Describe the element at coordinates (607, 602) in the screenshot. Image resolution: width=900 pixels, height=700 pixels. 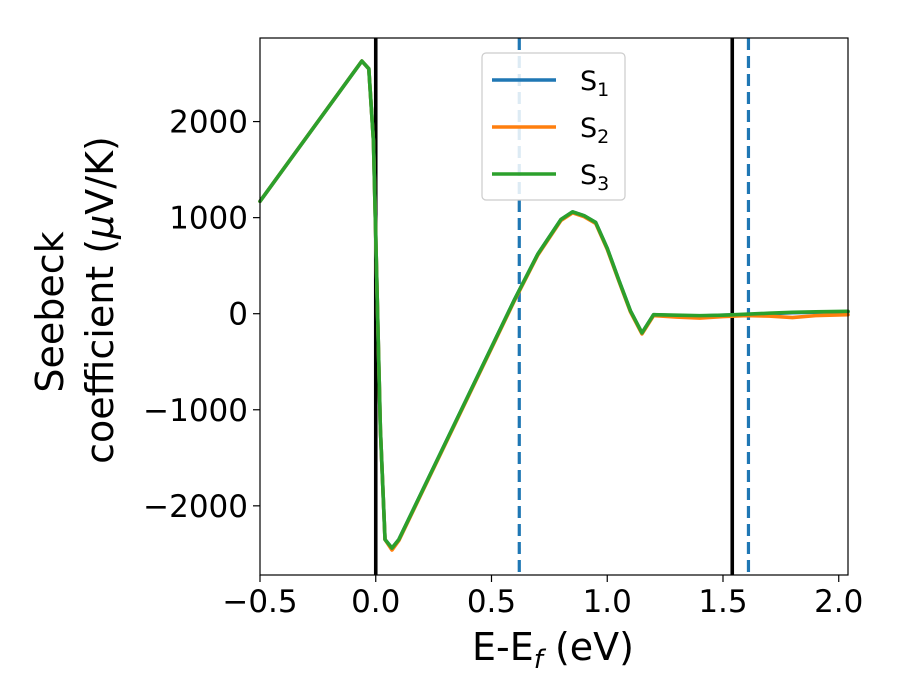
I see `x-tick-label: 1.0` at that location.